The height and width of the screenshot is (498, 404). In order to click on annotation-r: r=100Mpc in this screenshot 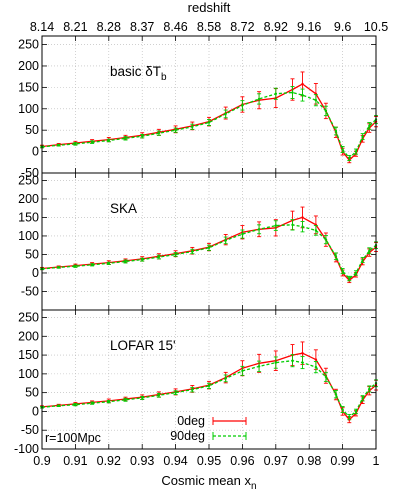, I will do `click(73, 438)`.